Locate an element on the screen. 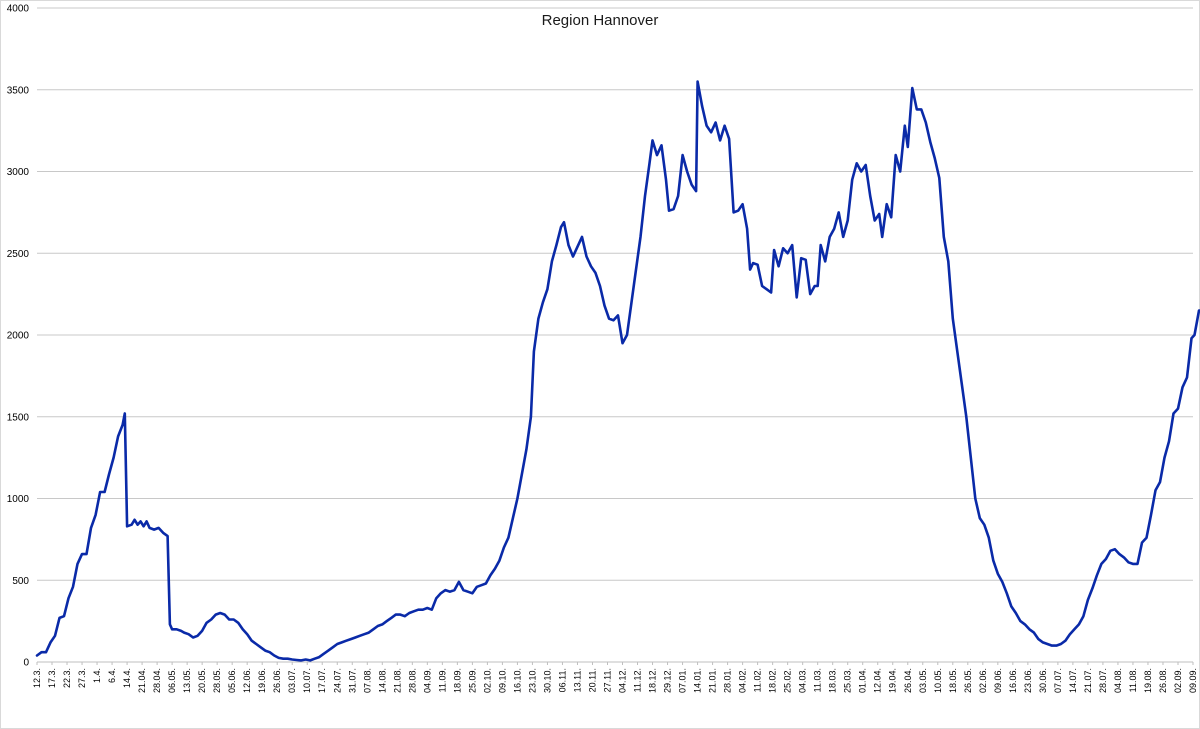 The image size is (1200, 729). x-tick-label: 21.07. is located at coordinates (1088, 680).